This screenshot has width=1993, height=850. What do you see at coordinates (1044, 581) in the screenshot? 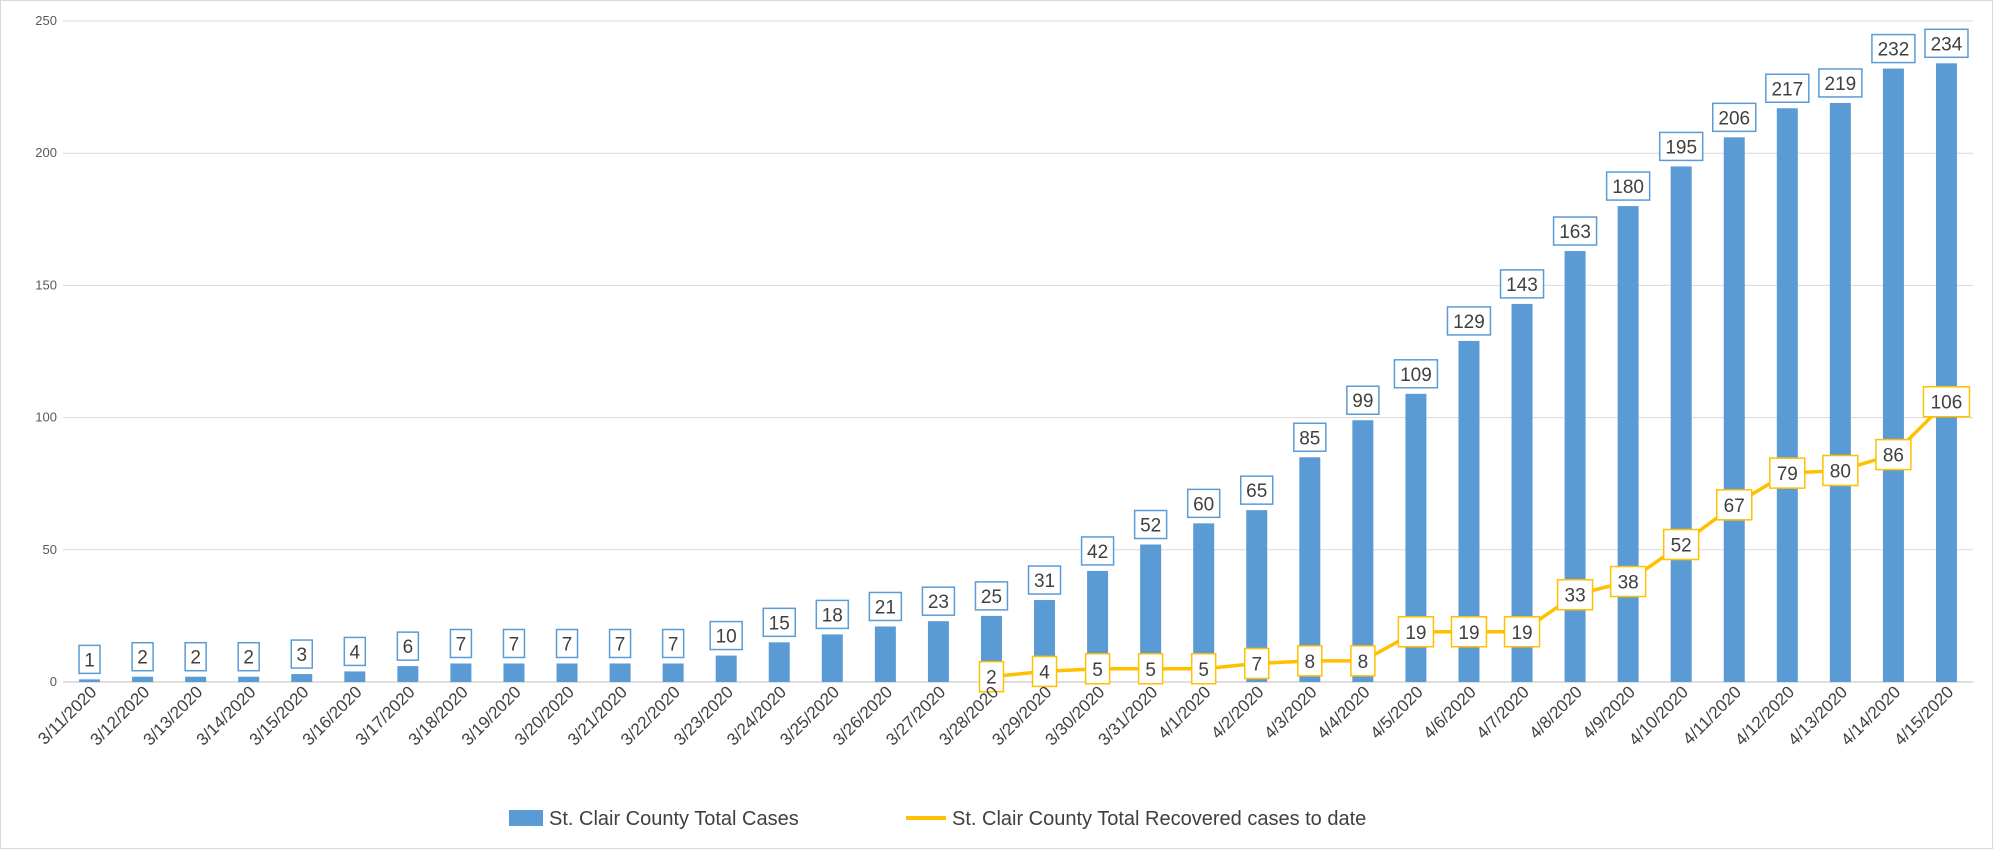
I see `bar-data-label: 31` at bounding box center [1044, 581].